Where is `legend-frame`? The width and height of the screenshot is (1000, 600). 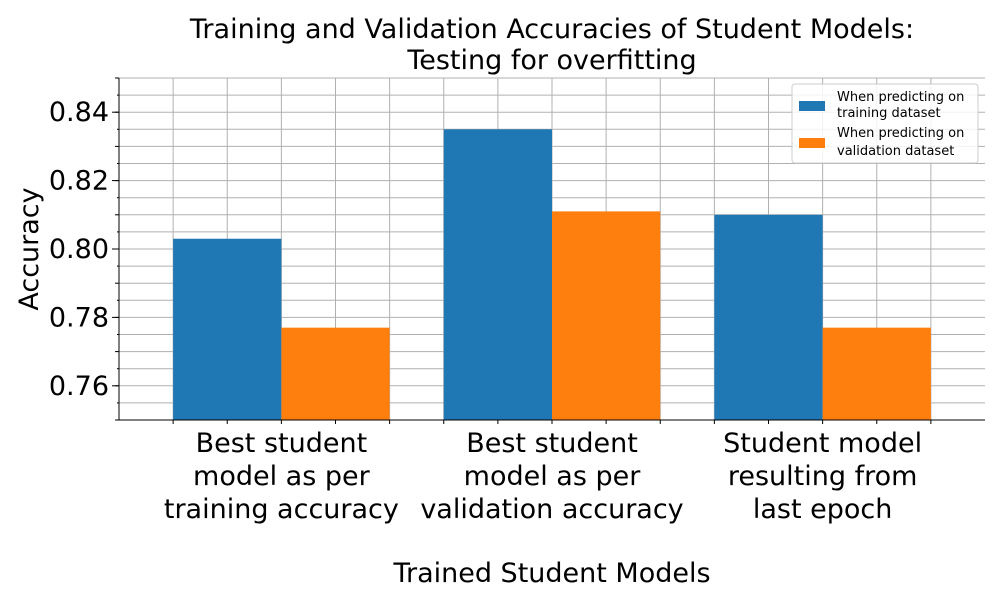 legend-frame is located at coordinates (885, 123).